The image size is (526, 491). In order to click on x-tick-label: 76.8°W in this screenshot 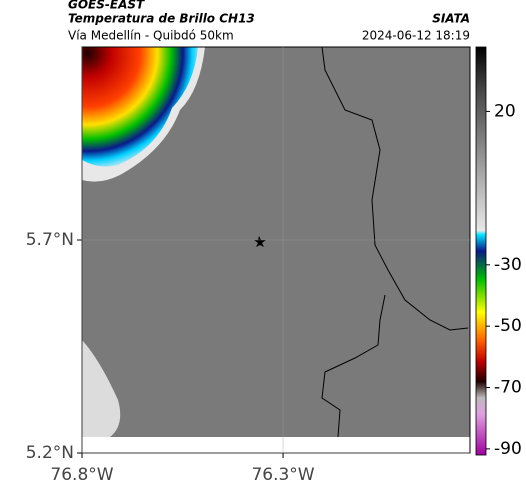, I will do `click(81, 475)`.